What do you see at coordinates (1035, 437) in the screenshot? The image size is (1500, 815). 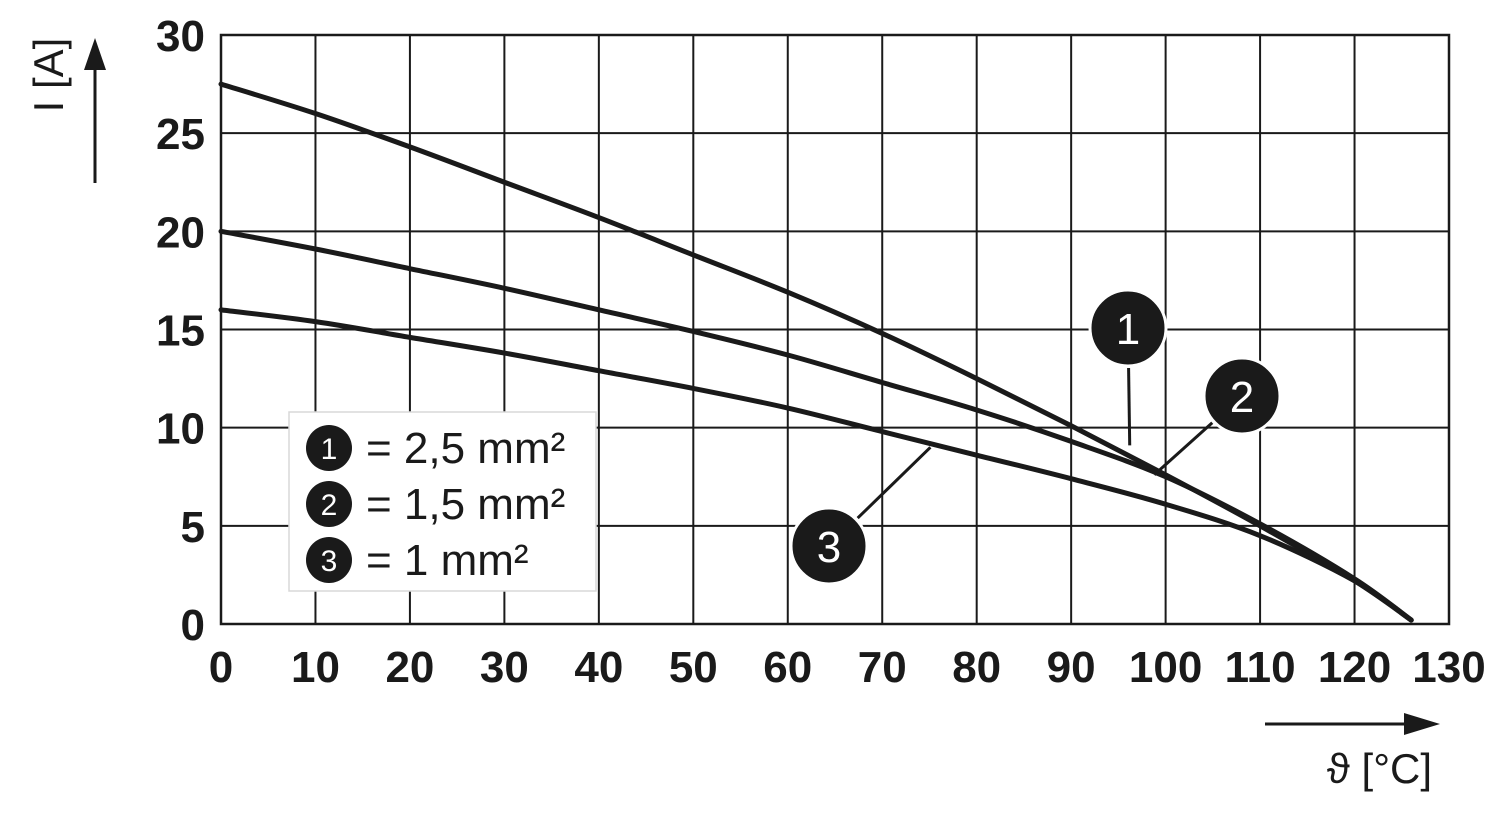 I see `callouts: 1 2 3` at bounding box center [1035, 437].